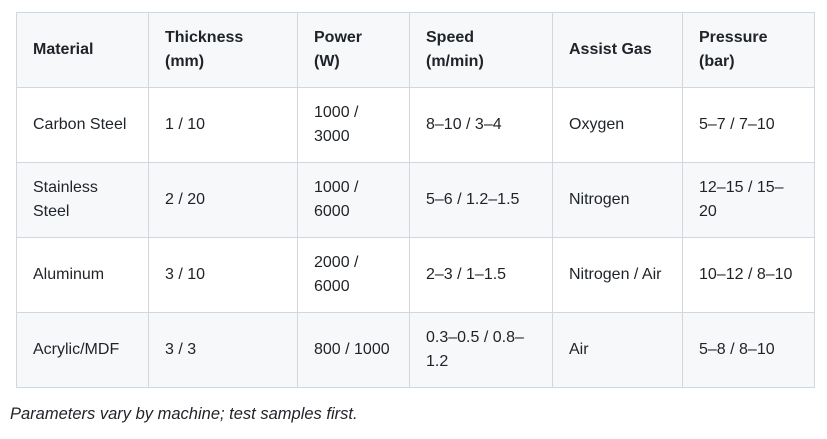  What do you see at coordinates (223, 125) in the screenshot?
I see `table-cell: 1 / 10` at bounding box center [223, 125].